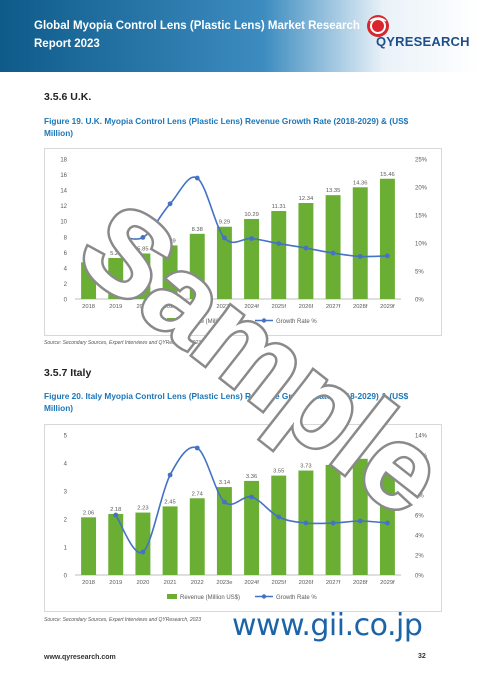  I want to click on y-right-tick-label: 20%, so click(421, 189).